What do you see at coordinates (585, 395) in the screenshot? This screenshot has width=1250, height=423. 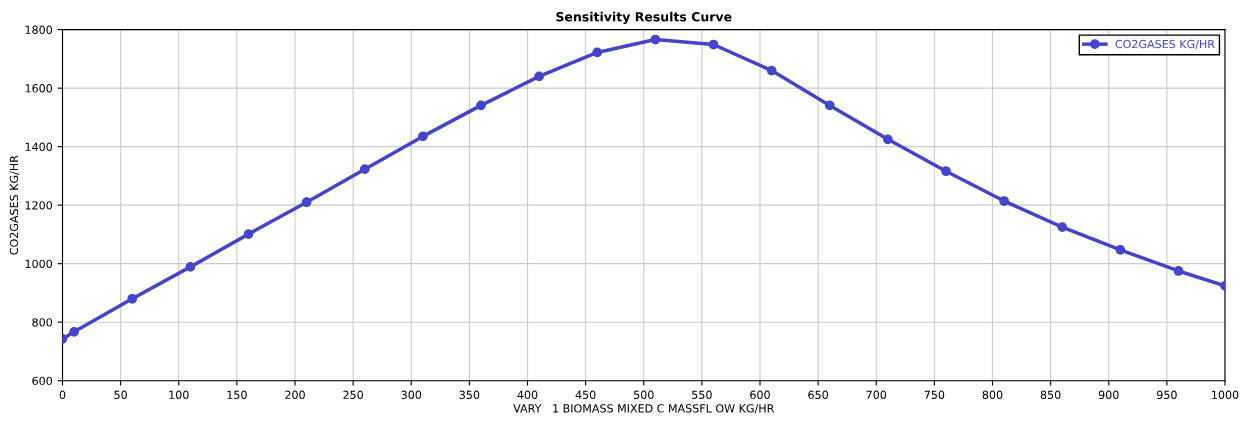 I see `x-tick-label: 450` at bounding box center [585, 395].